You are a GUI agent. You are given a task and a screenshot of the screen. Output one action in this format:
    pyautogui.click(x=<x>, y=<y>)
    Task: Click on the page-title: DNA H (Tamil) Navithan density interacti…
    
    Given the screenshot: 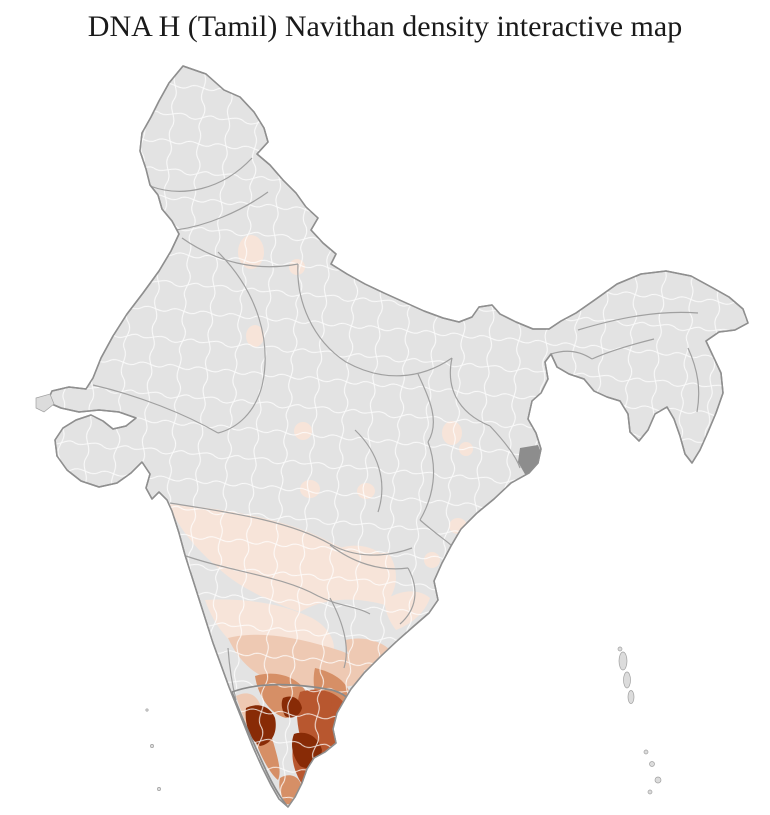 What is the action you would take?
    pyautogui.click(x=385, y=26)
    